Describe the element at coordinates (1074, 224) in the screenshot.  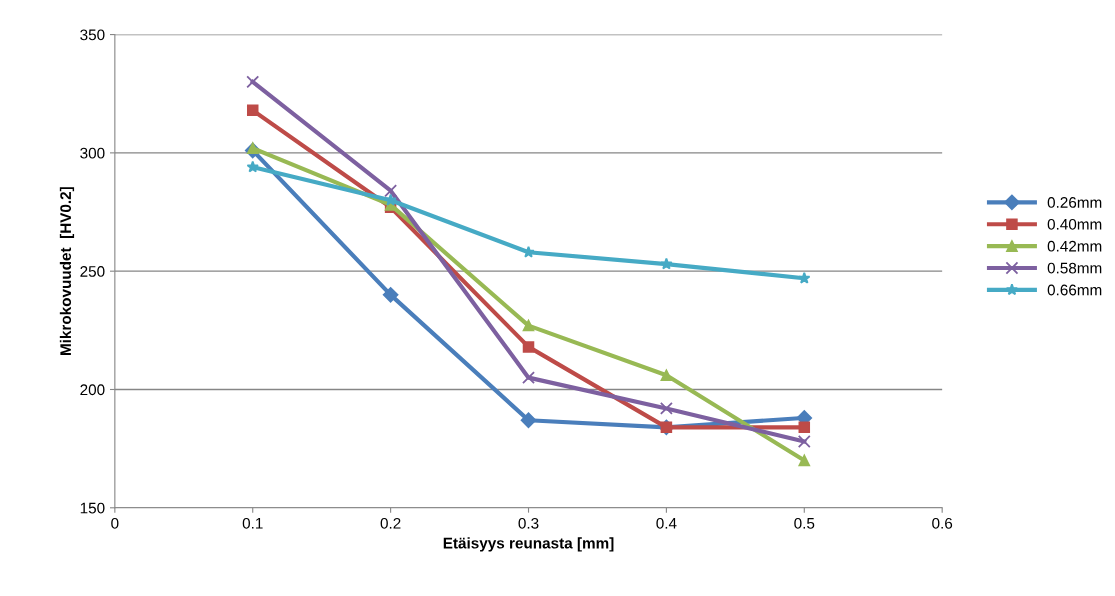
I see `legend-label: 0.40mm` at that location.